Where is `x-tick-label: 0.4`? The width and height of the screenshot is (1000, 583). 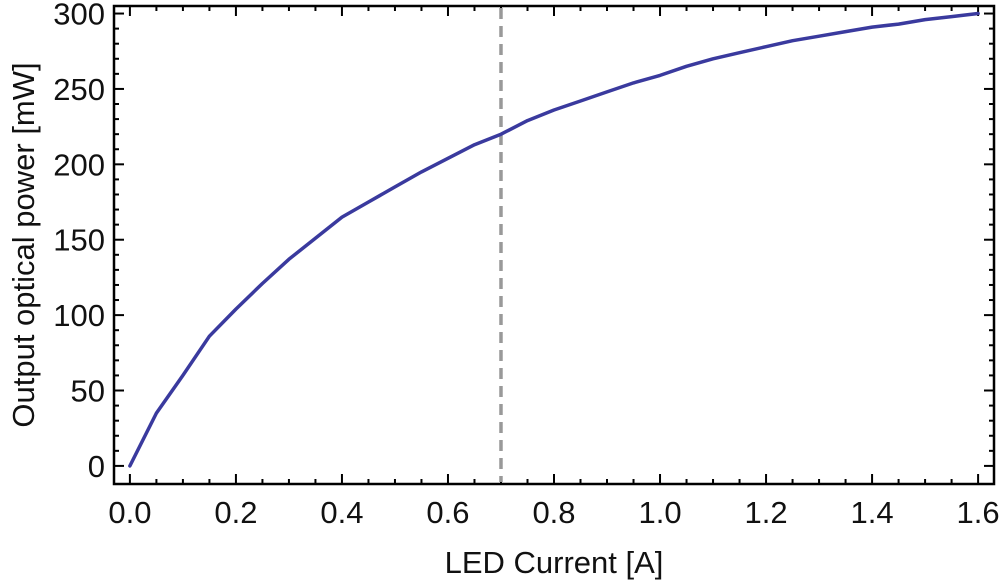 x-tick-label: 0.4 is located at coordinates (341, 512).